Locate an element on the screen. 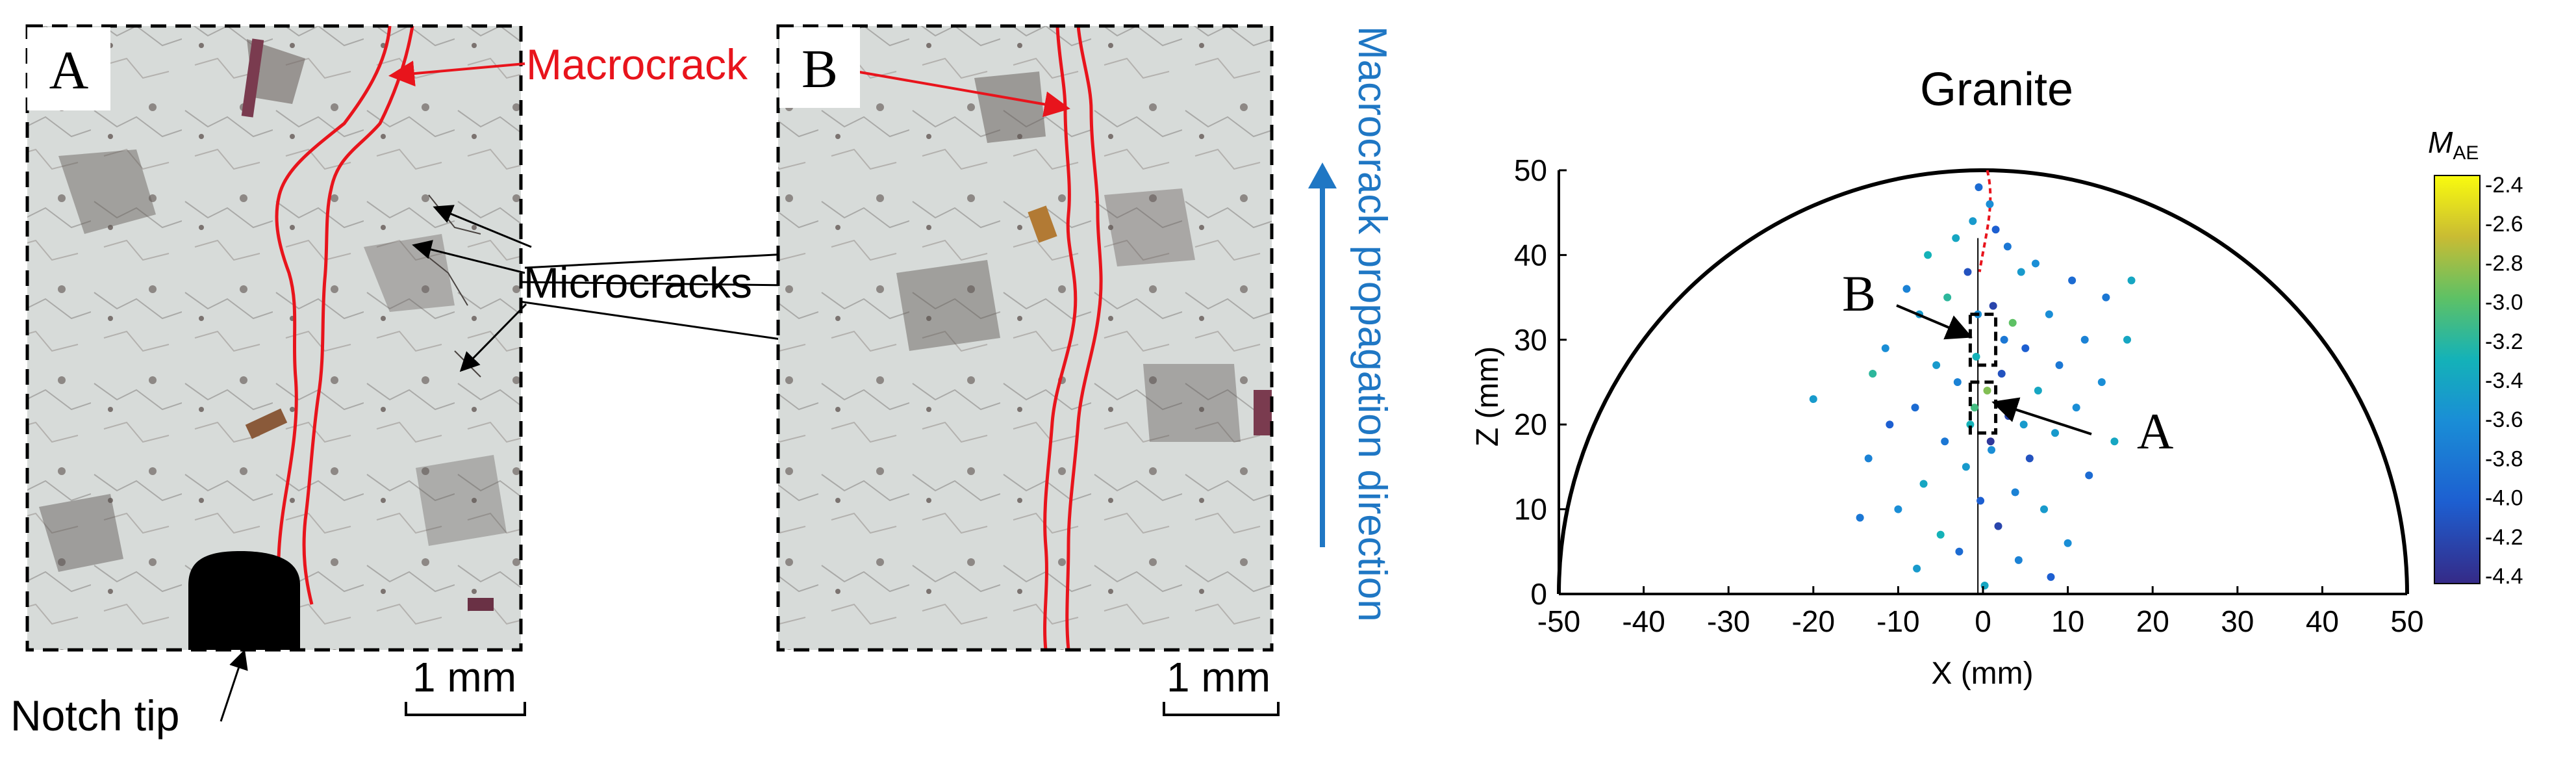  colorbar-tick-label: -2.6 is located at coordinates (2504, 225).